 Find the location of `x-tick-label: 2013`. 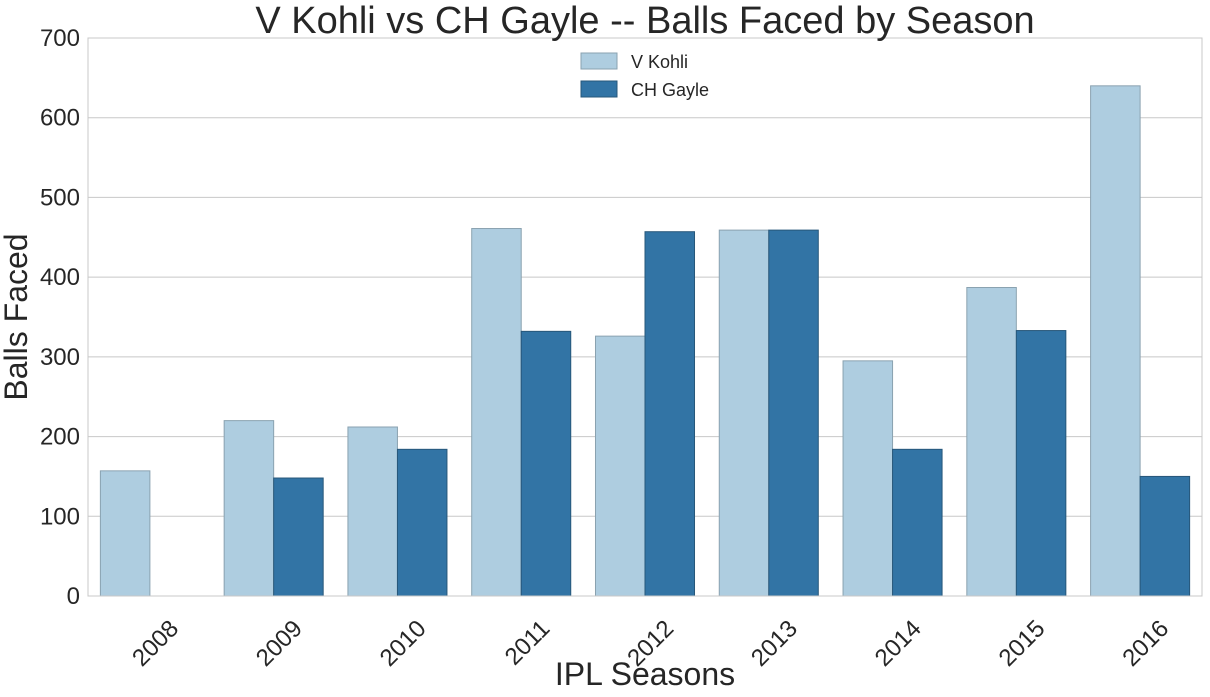

x-tick-label: 2013 is located at coordinates (774, 643).